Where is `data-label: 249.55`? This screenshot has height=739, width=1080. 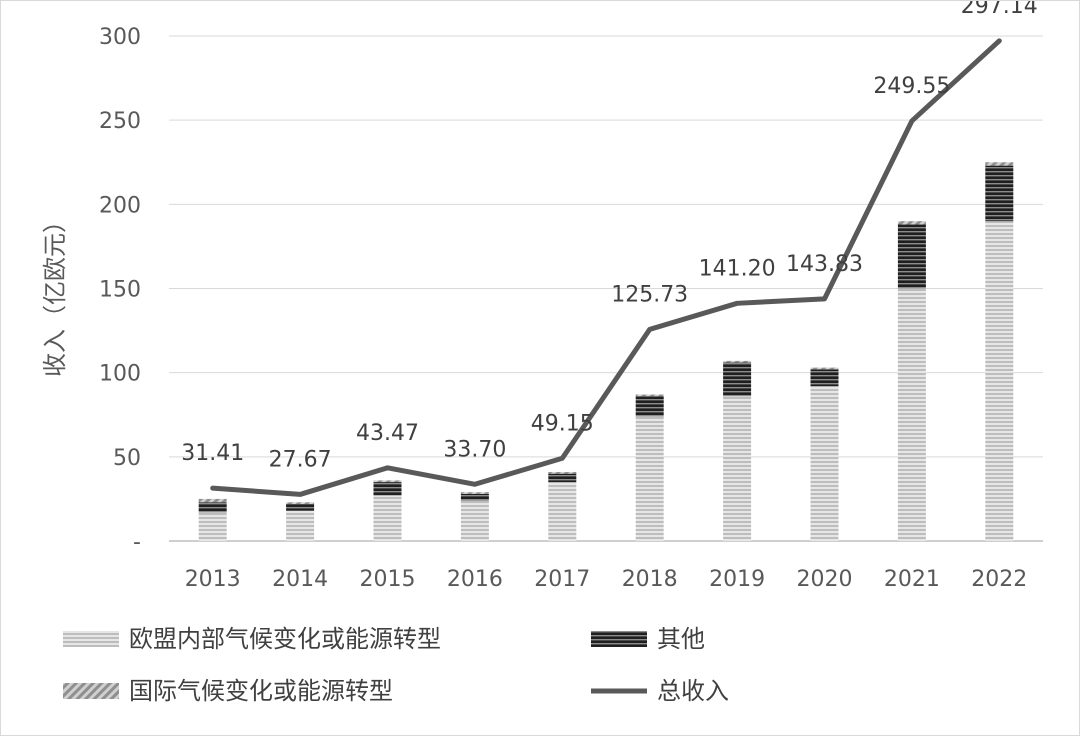 data-label: 249.55 is located at coordinates (911, 86).